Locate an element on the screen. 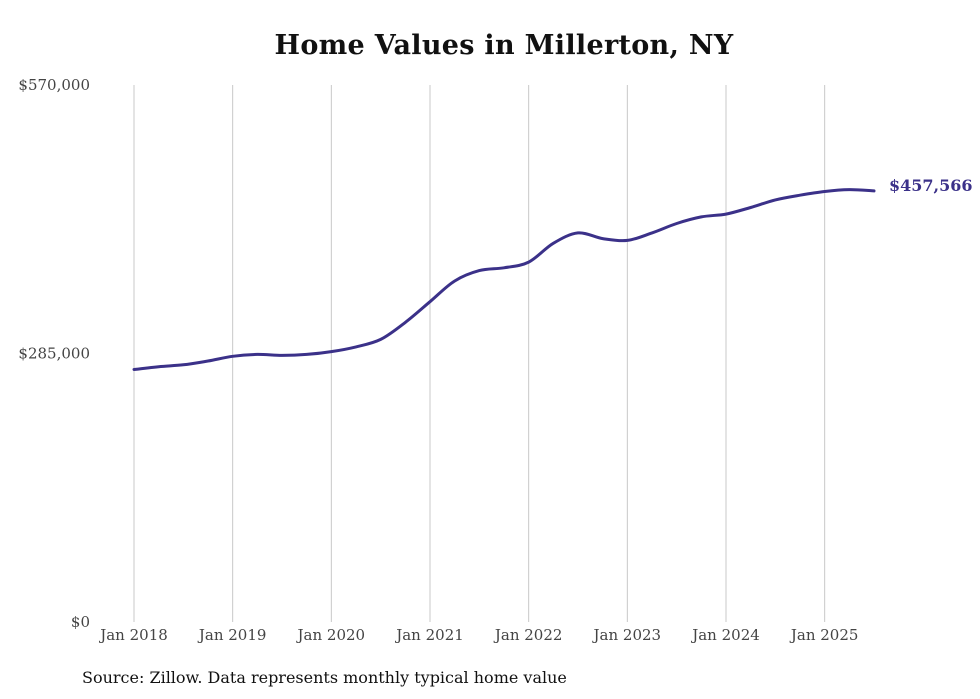 The width and height of the screenshot is (980, 699). y-axis-ticks: $0 $285,000 $570,000 is located at coordinates (54, 353).